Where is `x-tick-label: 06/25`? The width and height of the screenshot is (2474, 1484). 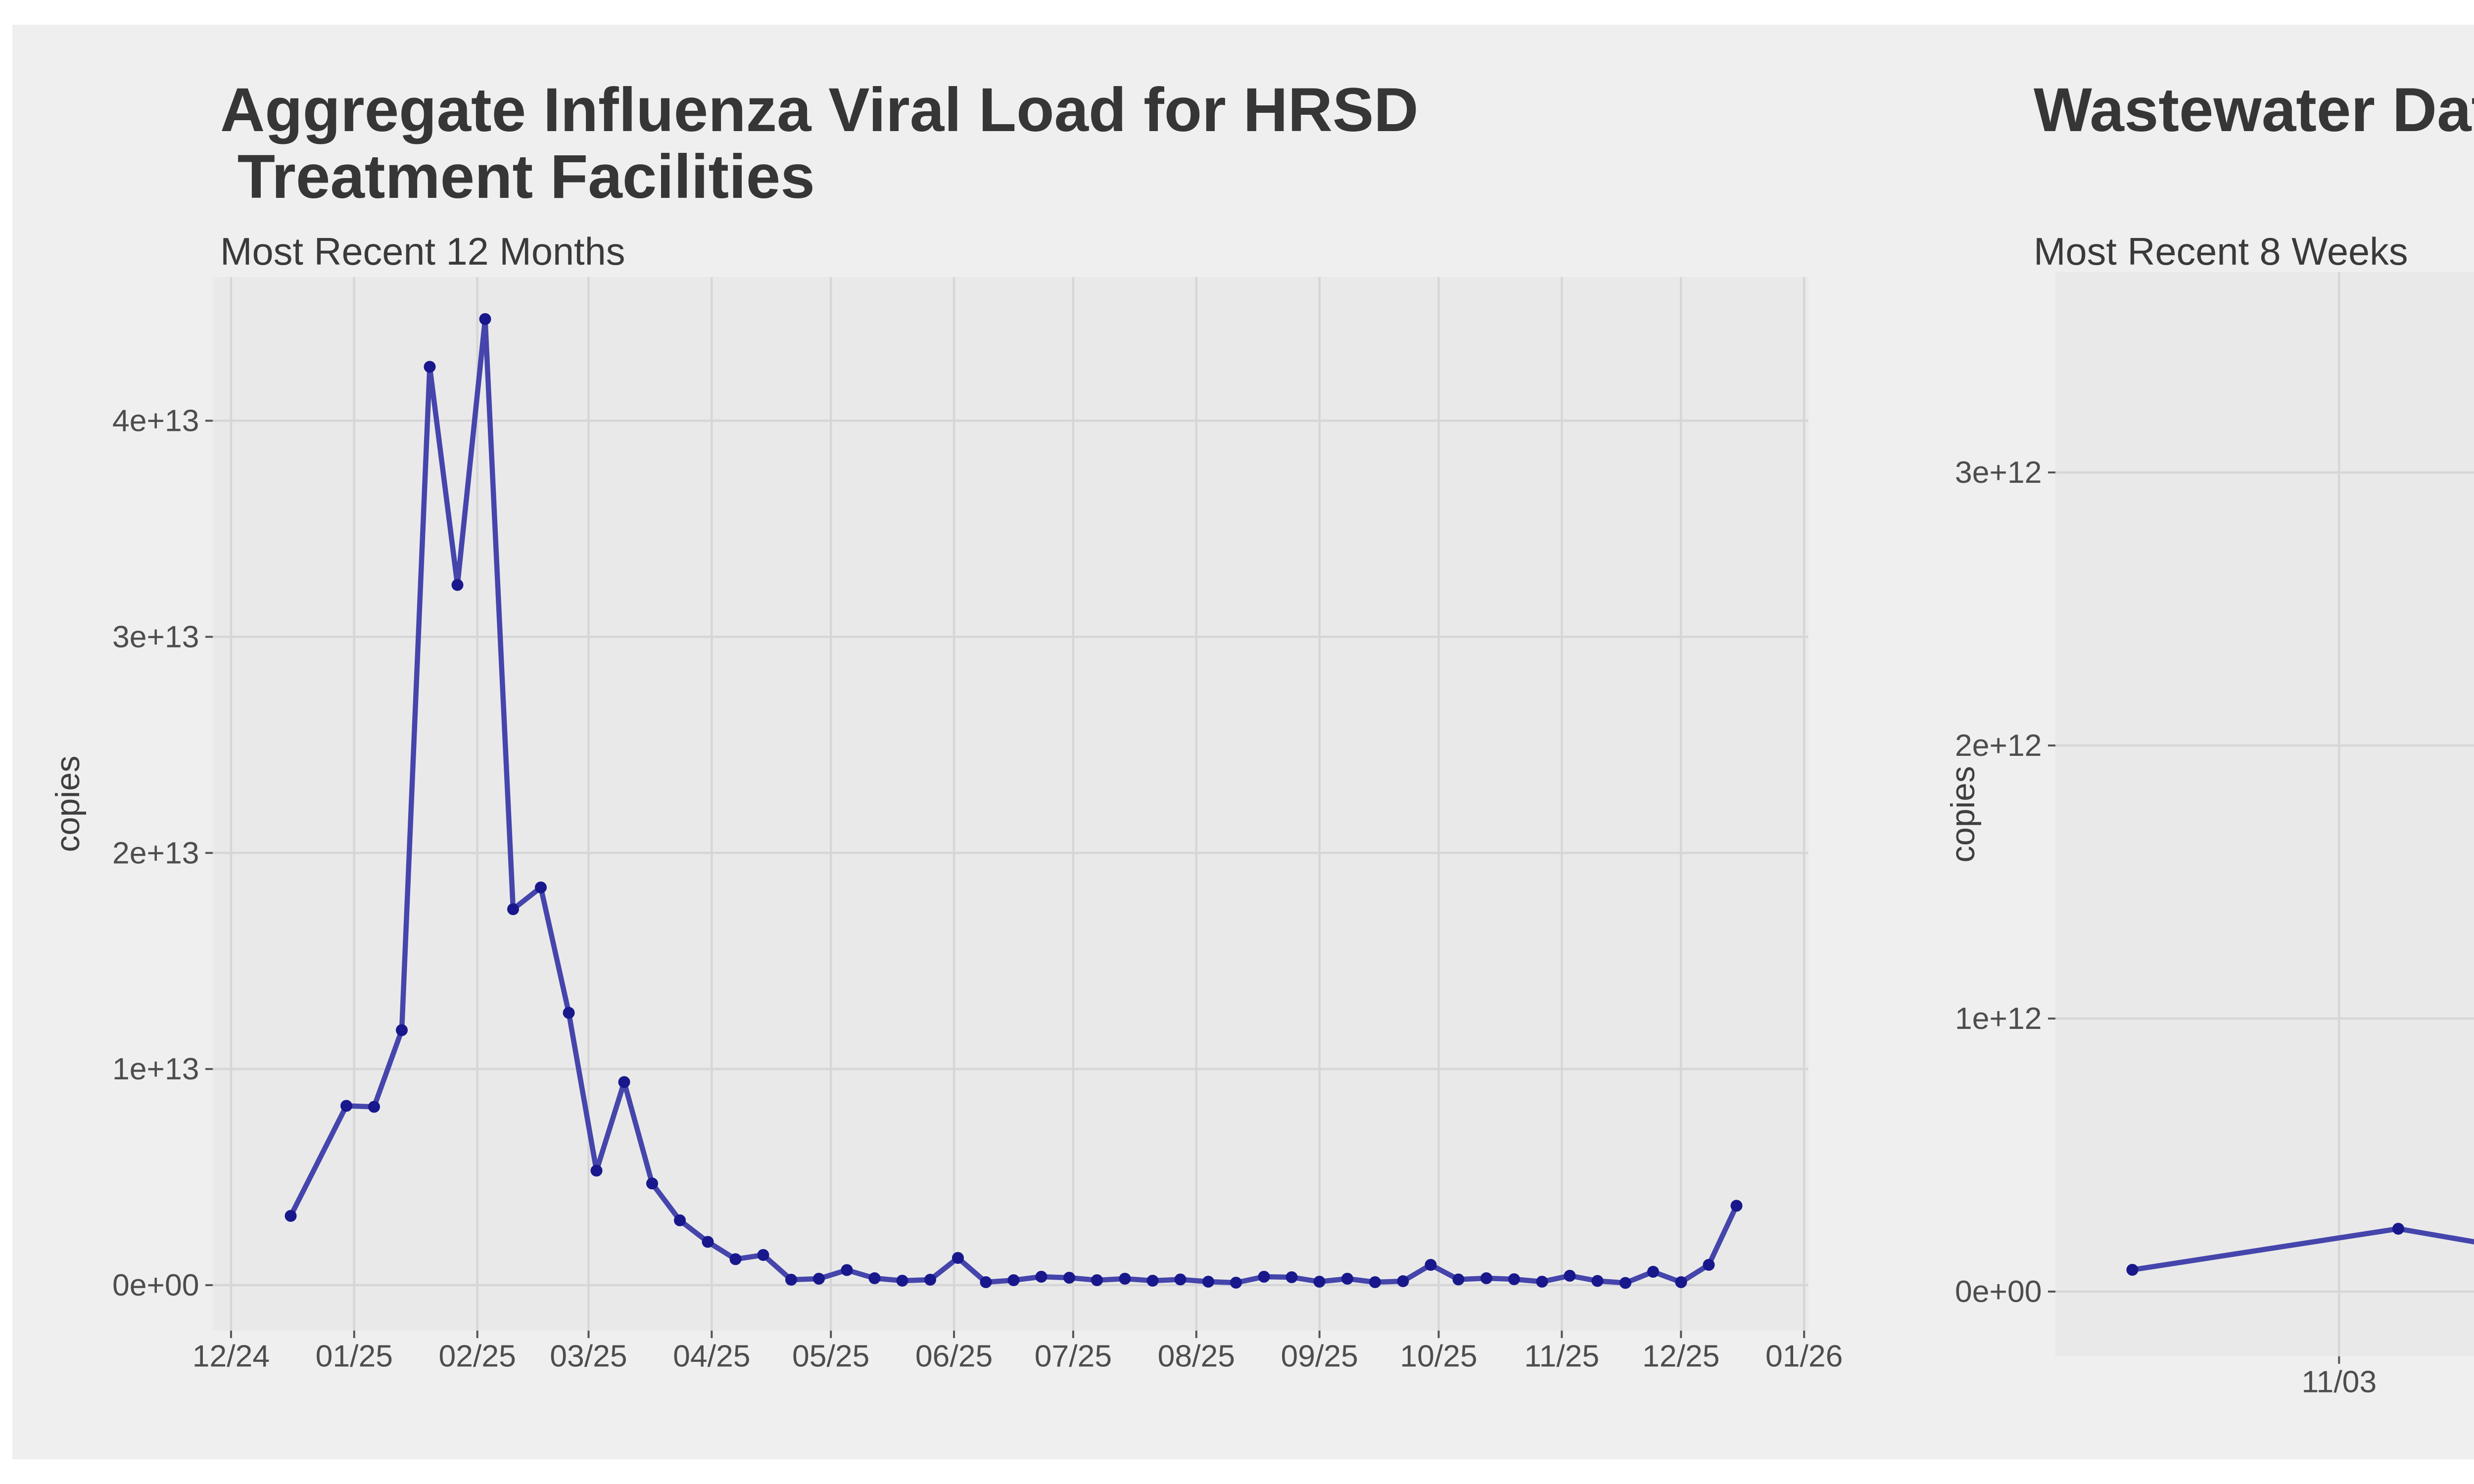 x-tick-label: 06/25 is located at coordinates (954, 1356).